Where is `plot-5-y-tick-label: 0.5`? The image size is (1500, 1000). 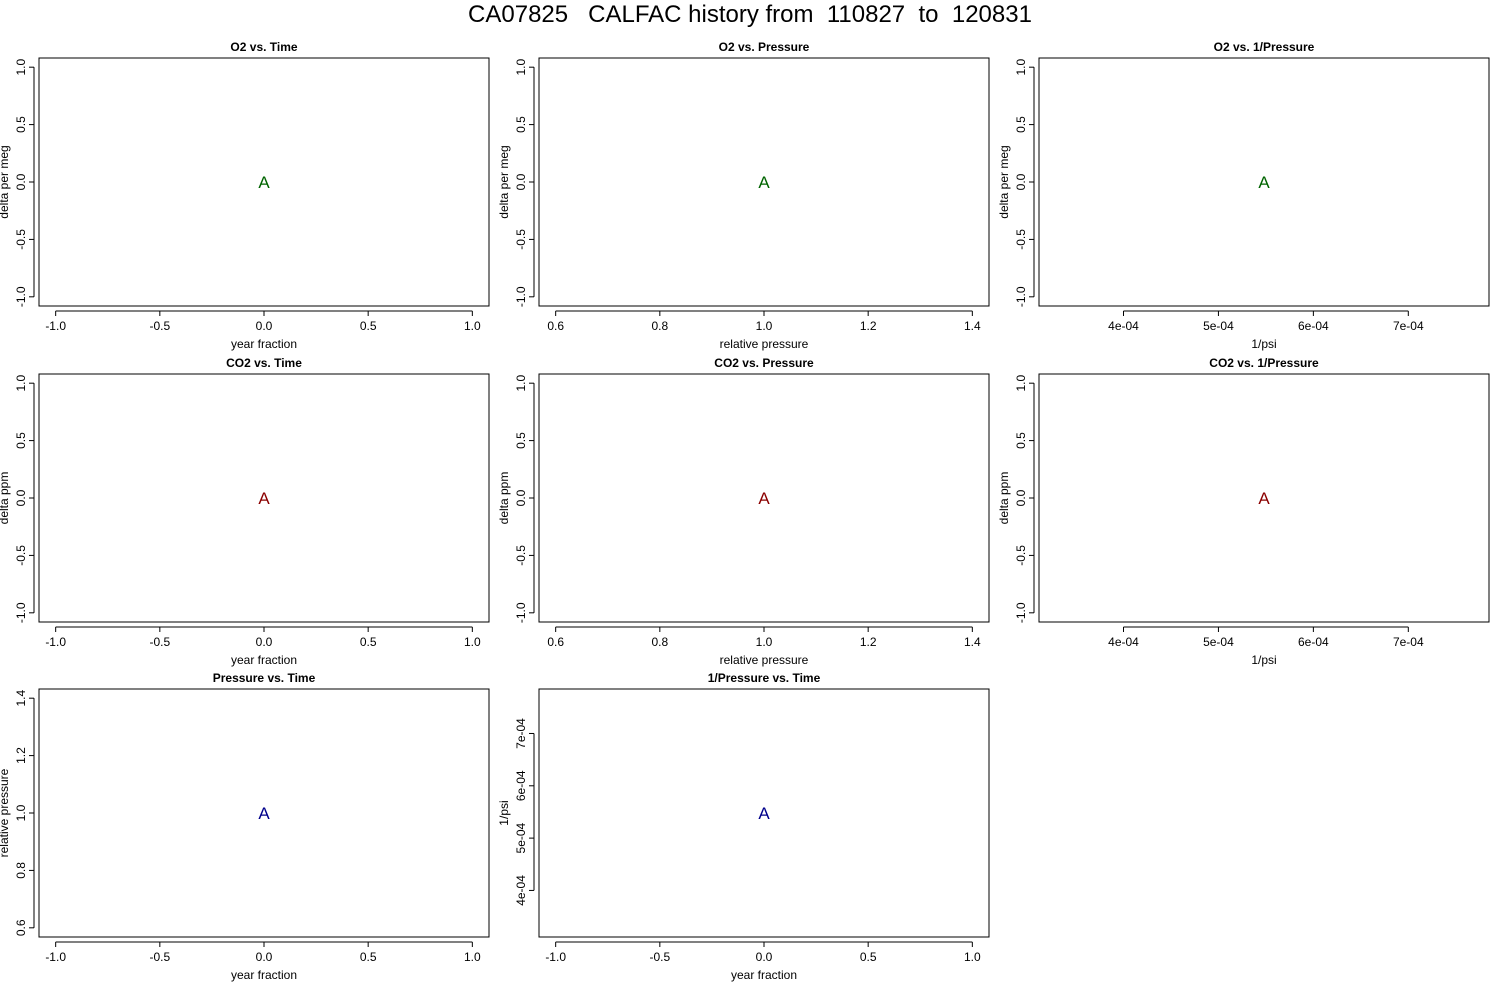
plot-5-y-tick-label: 0.5 is located at coordinates (521, 440).